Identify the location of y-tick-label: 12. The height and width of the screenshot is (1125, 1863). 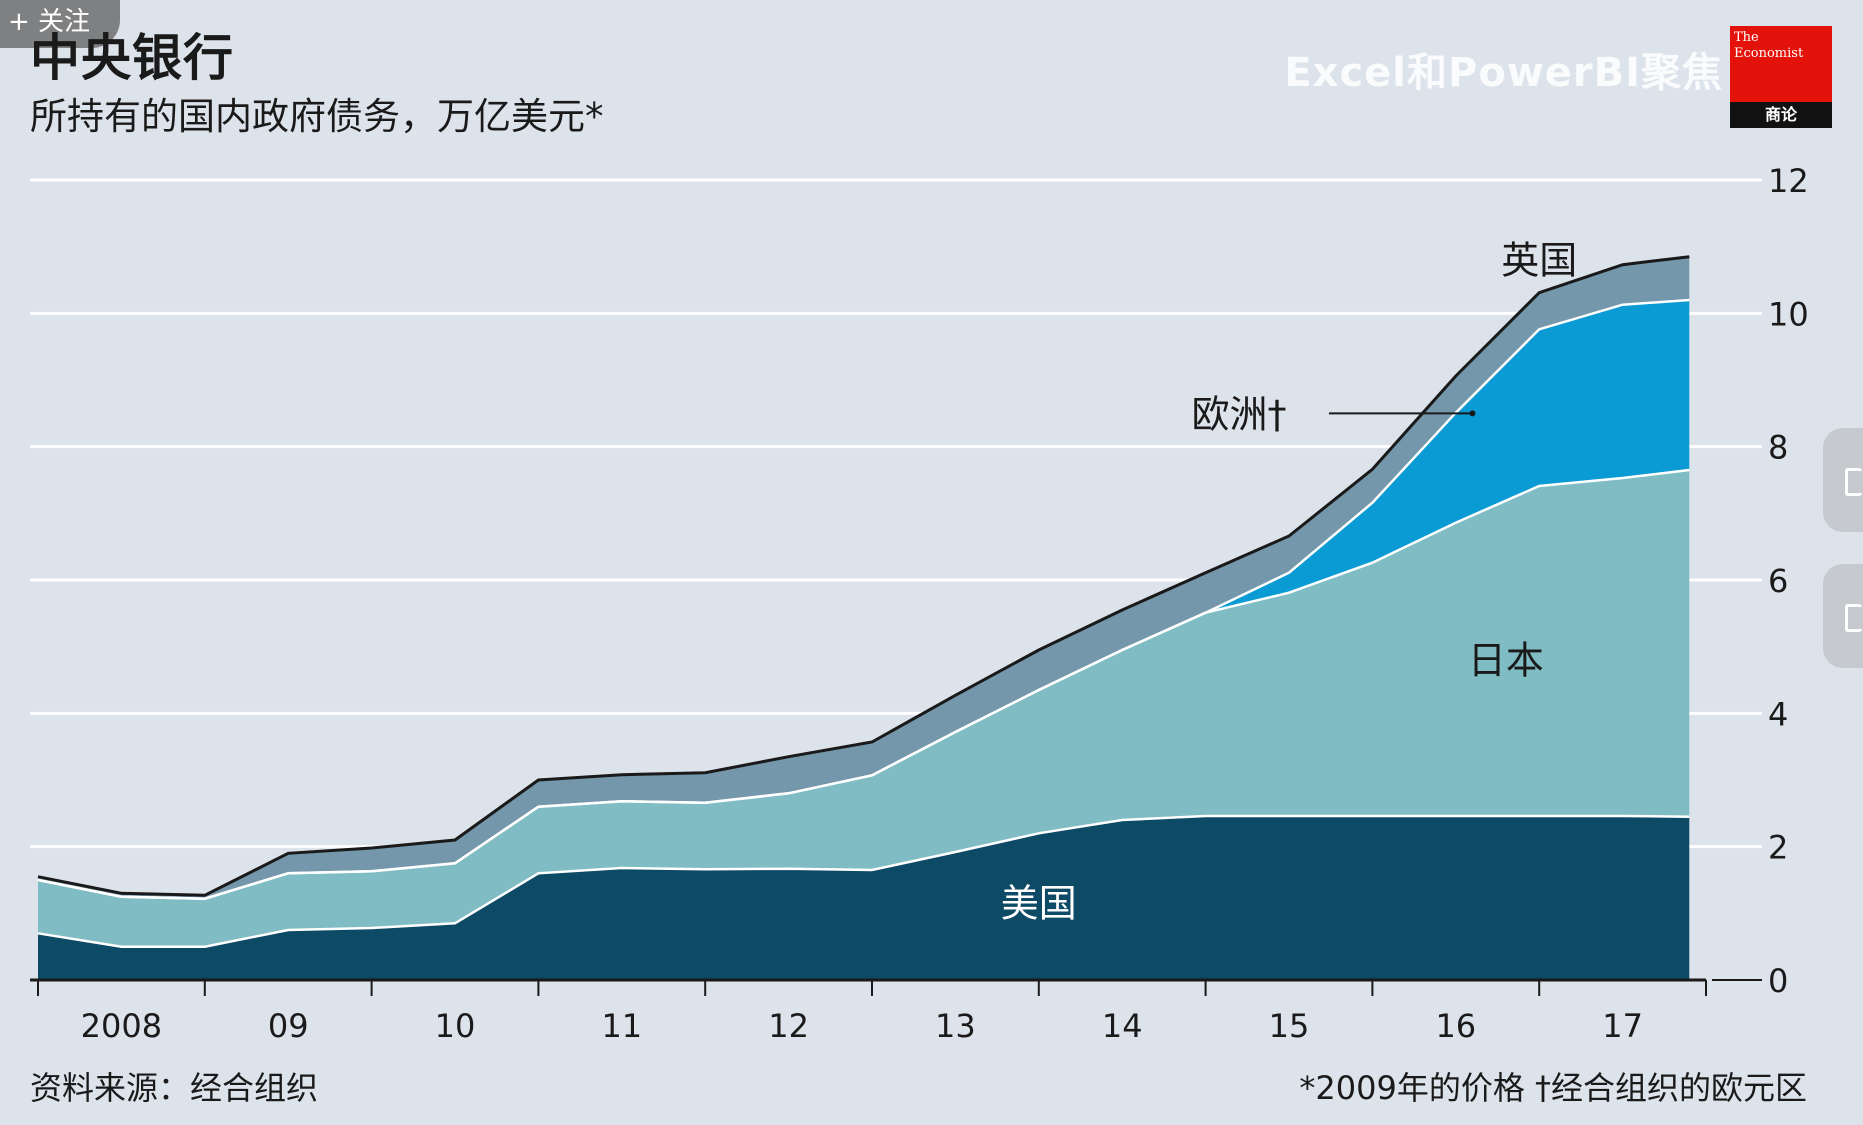
(1788, 181).